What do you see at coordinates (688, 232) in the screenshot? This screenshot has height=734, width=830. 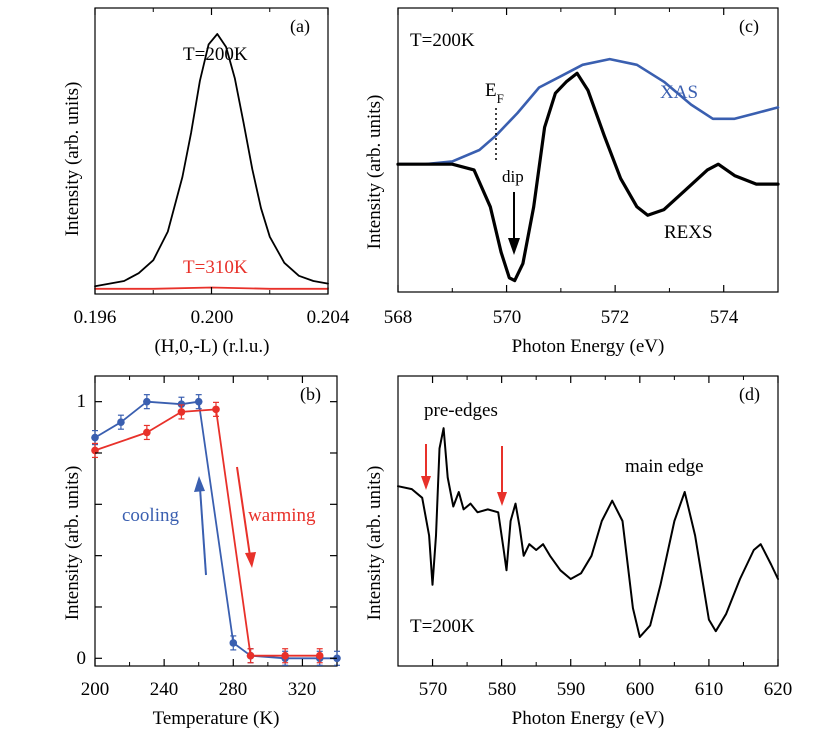 I see `rexs-label: REXS` at bounding box center [688, 232].